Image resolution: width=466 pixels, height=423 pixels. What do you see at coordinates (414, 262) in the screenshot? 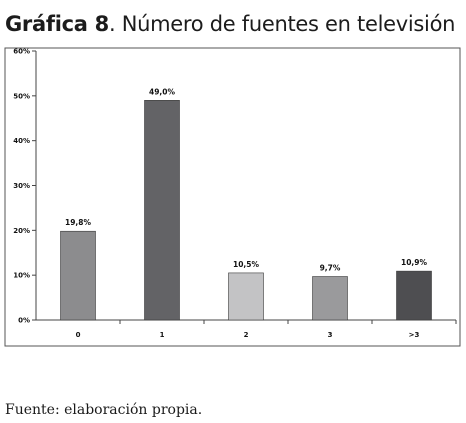
I see `bar-data-label: 10,9%` at bounding box center [414, 262].